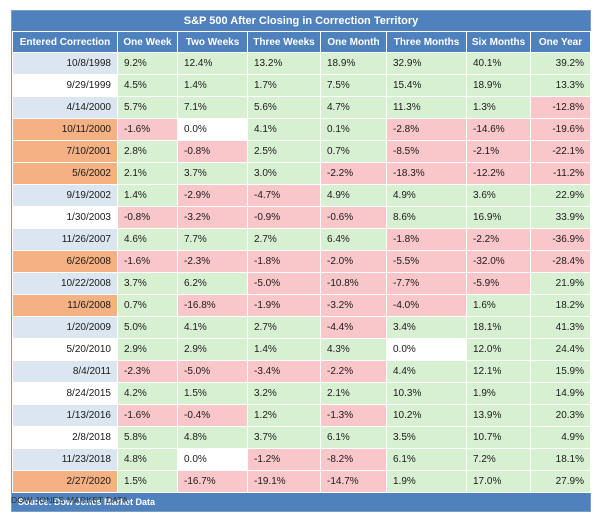  What do you see at coordinates (284, 107) in the screenshot?
I see `return-cell: 5.6%` at bounding box center [284, 107].